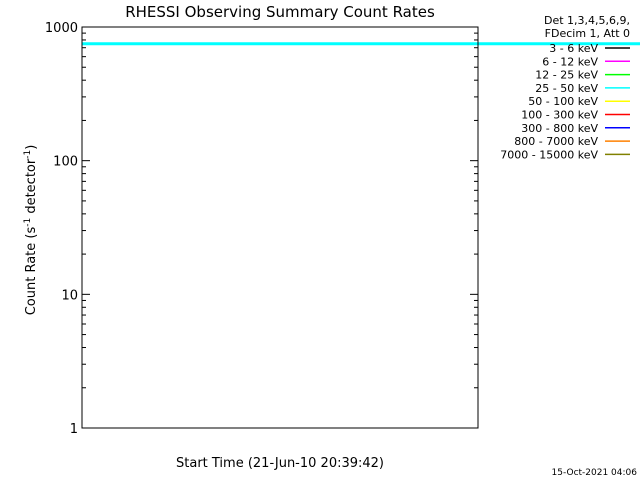 The height and width of the screenshot is (480, 640). I want to click on legend-entry-label: 3 - 6 keV, so click(573, 48).